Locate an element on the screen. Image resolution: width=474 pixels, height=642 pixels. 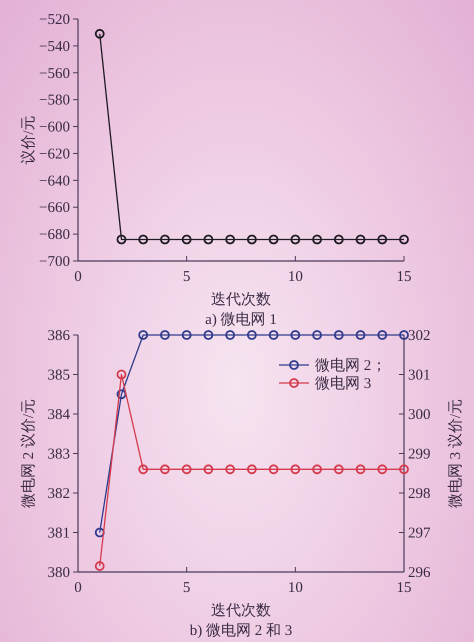
y2-tick-label: 301 is located at coordinates (419, 376).